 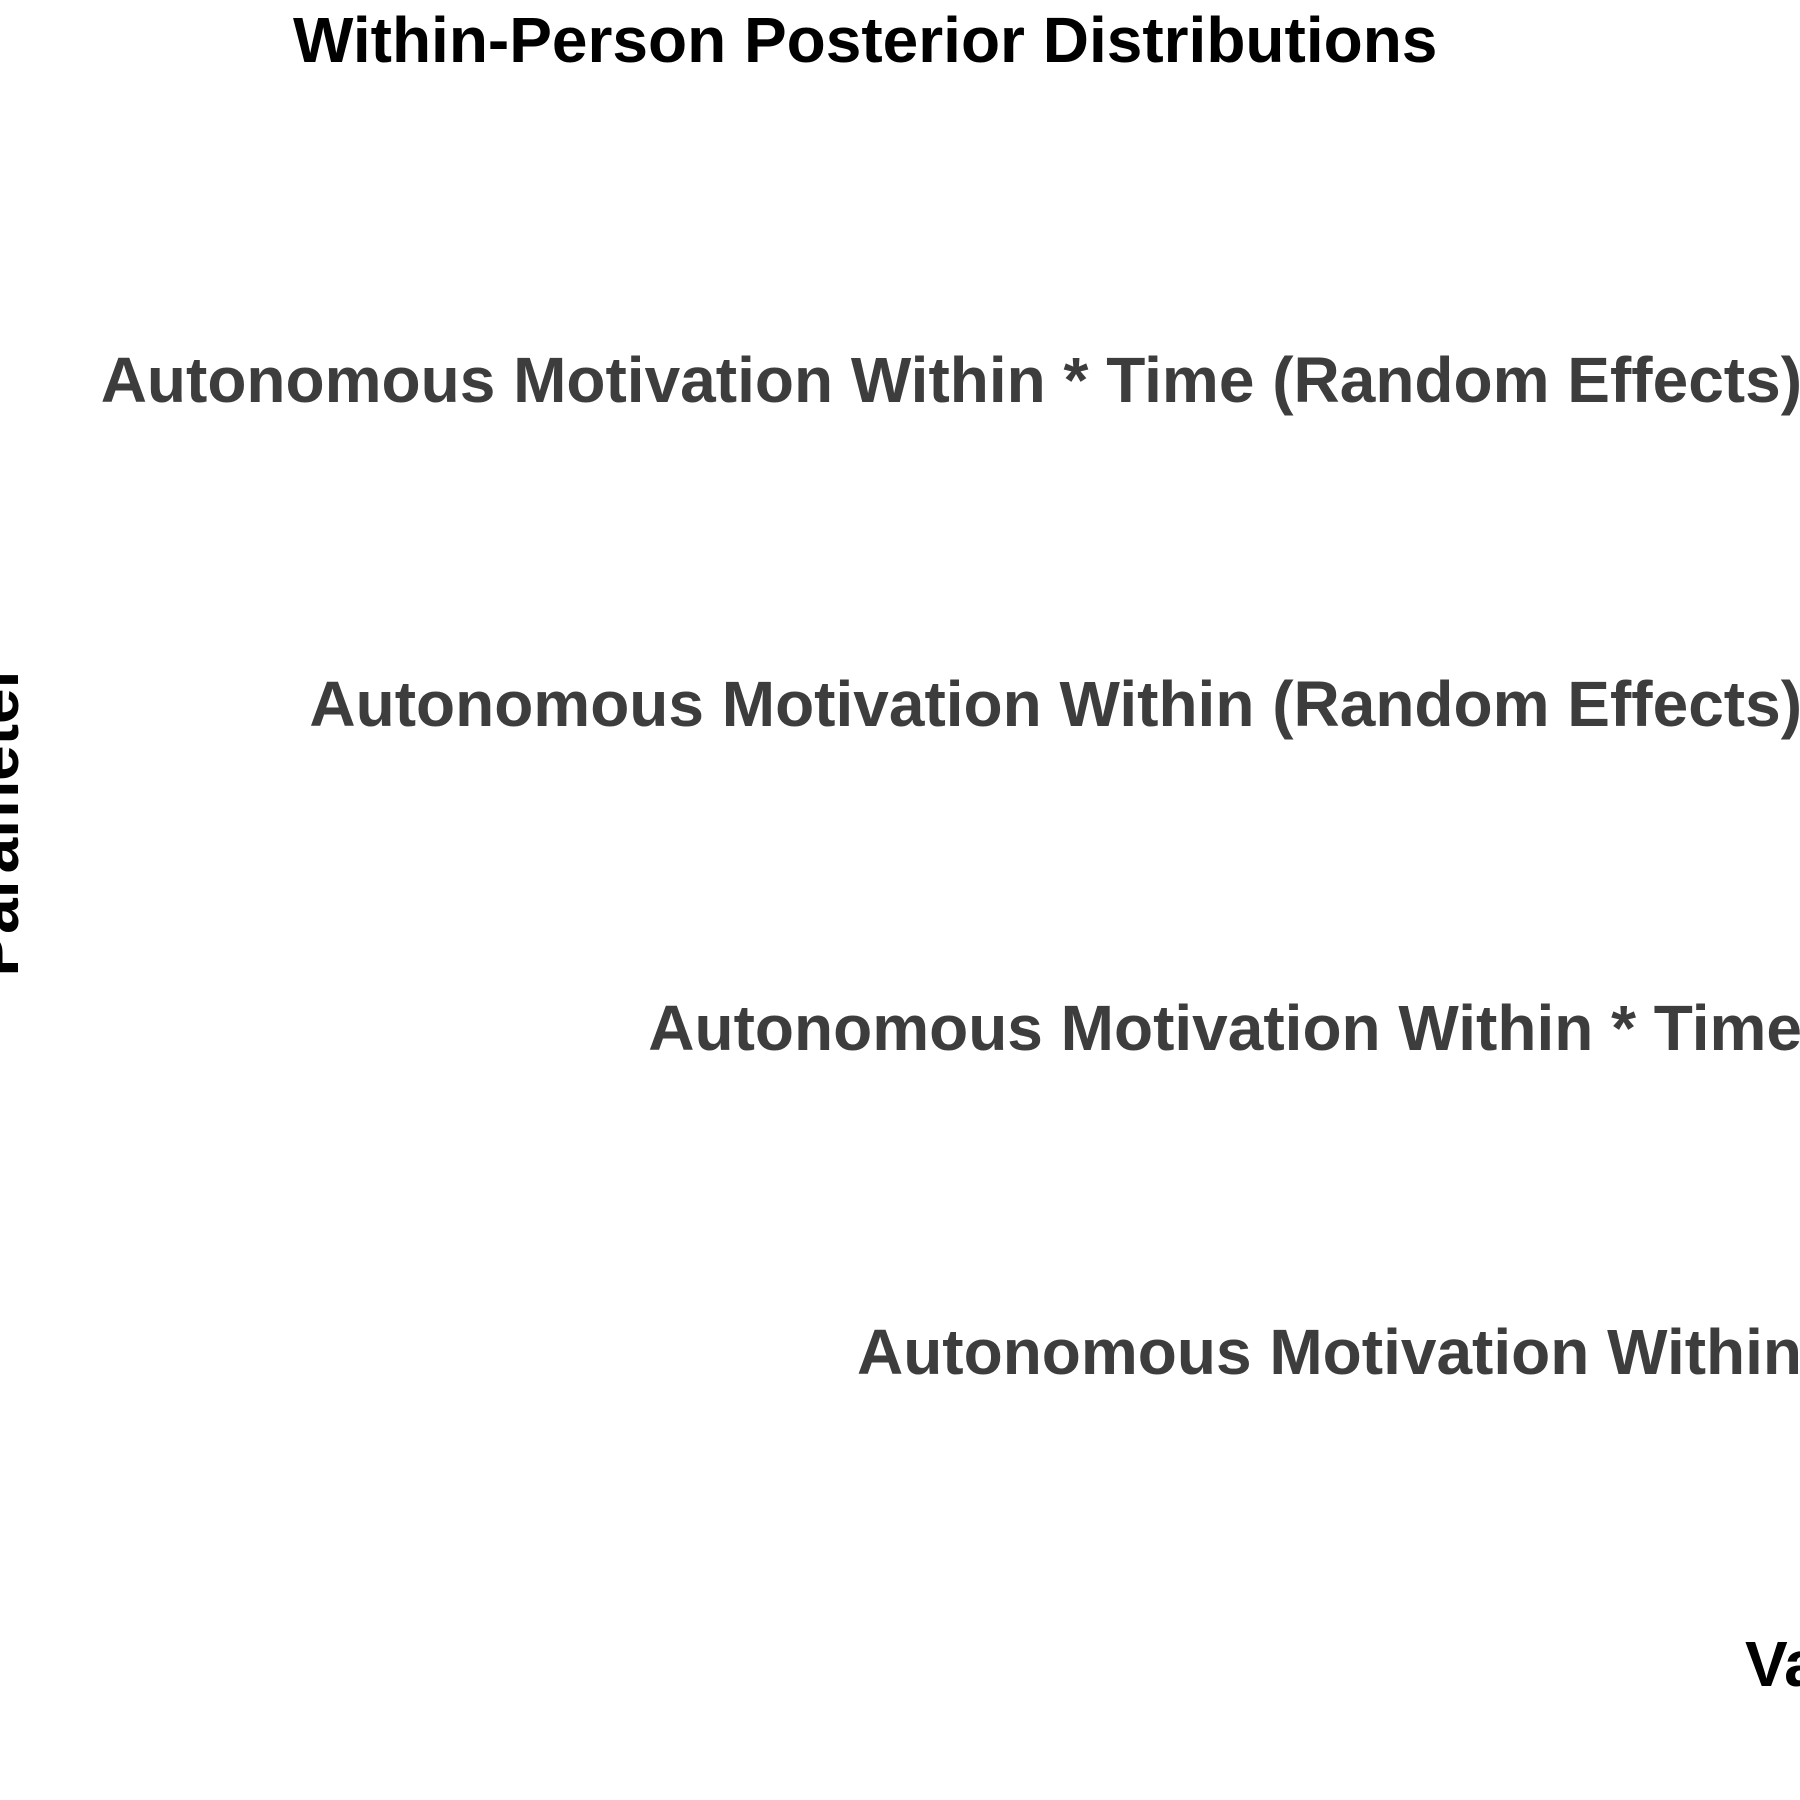 What do you see at coordinates (1224, 1028) in the screenshot?
I see `y-tick-label: Autonomous Motivation Within * Time` at bounding box center [1224, 1028].